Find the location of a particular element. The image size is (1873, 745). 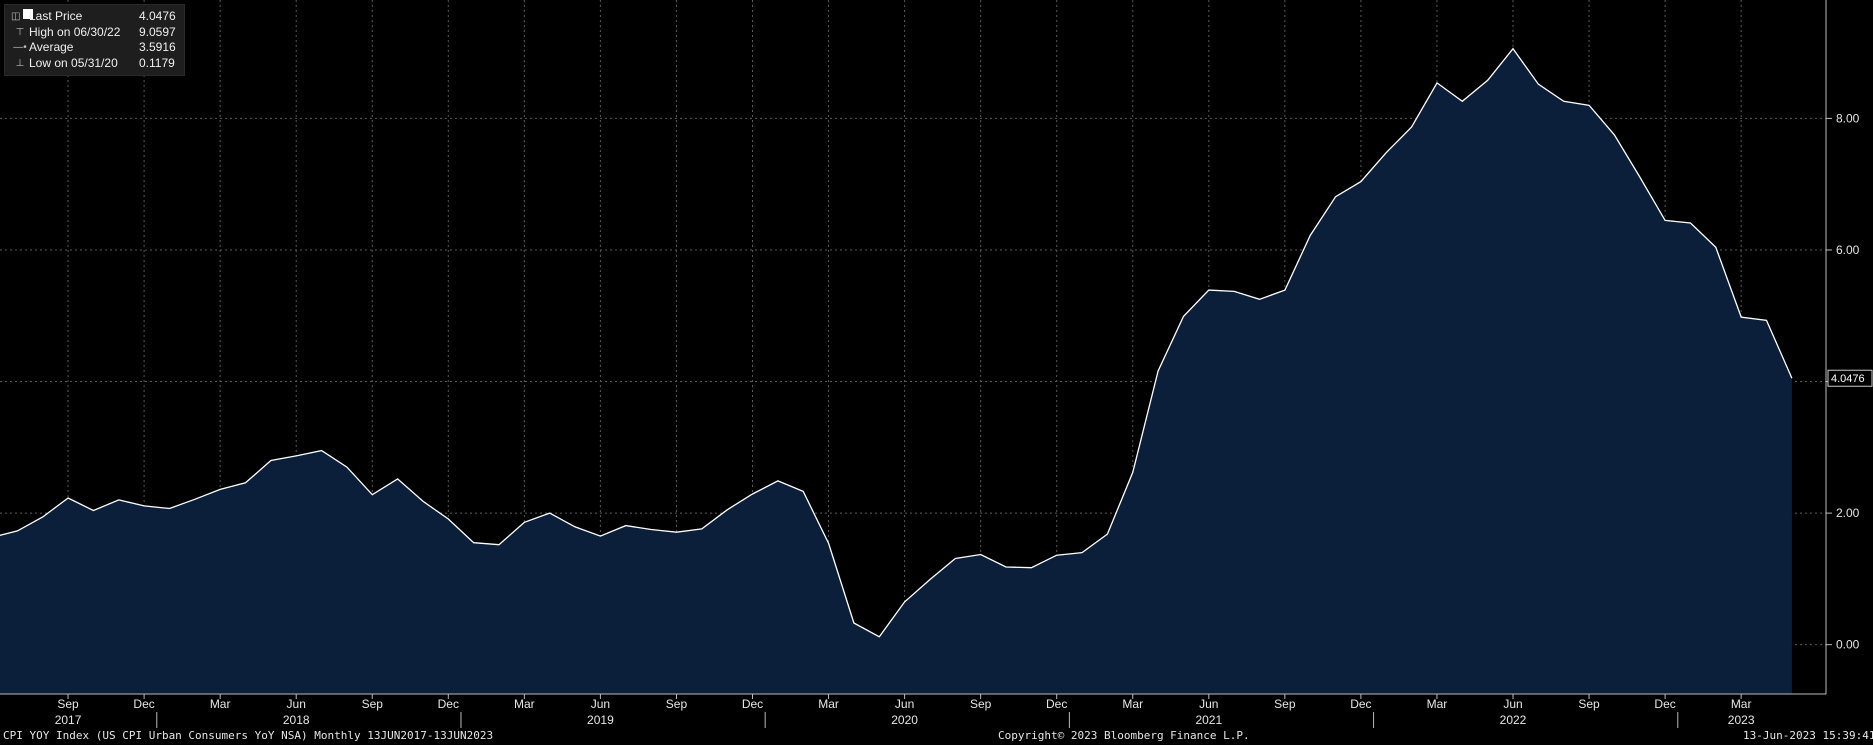

legend-value: 3.5916 is located at coordinates (157, 47).